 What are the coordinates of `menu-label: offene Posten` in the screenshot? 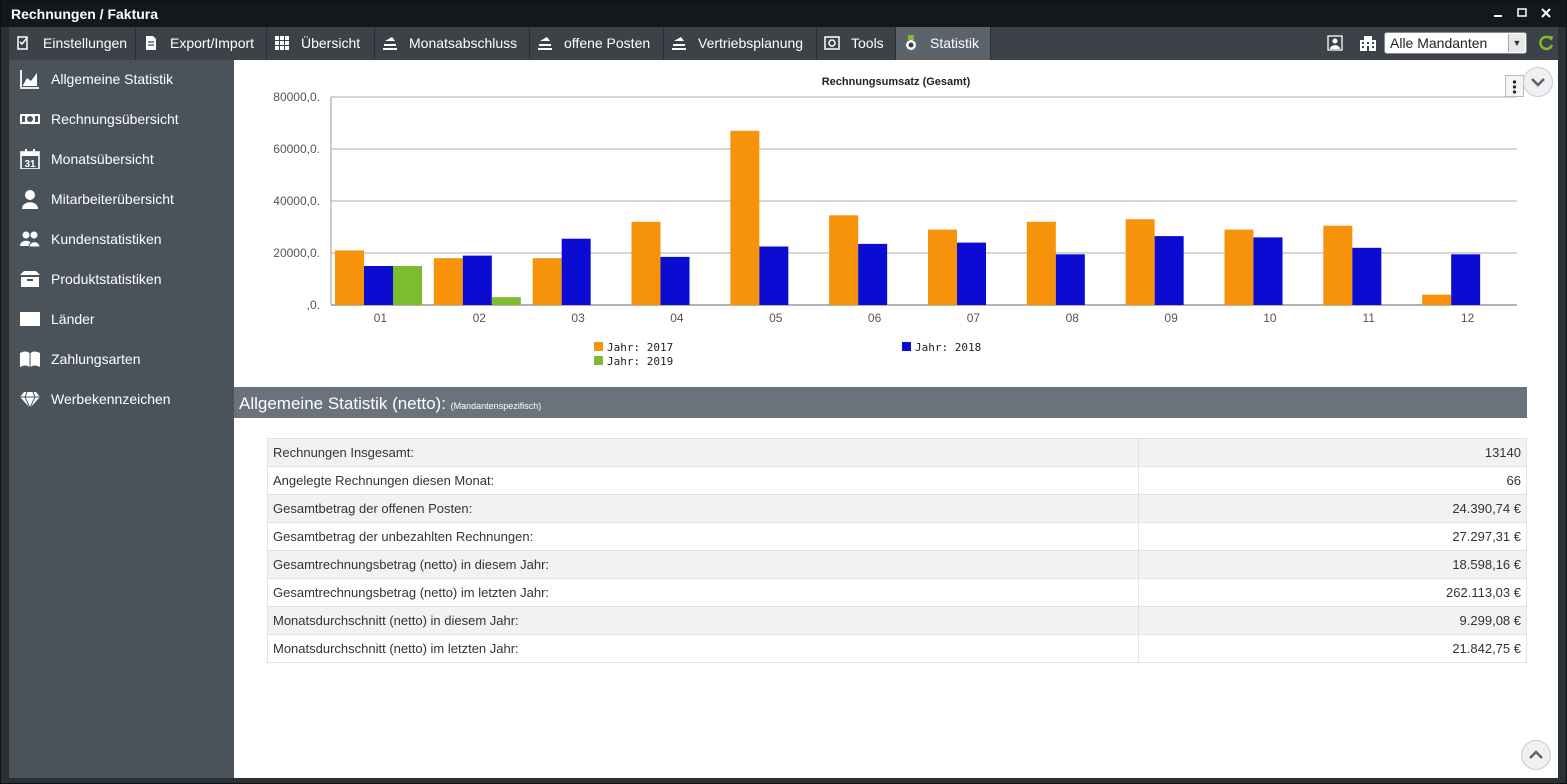 It's located at (607, 43).